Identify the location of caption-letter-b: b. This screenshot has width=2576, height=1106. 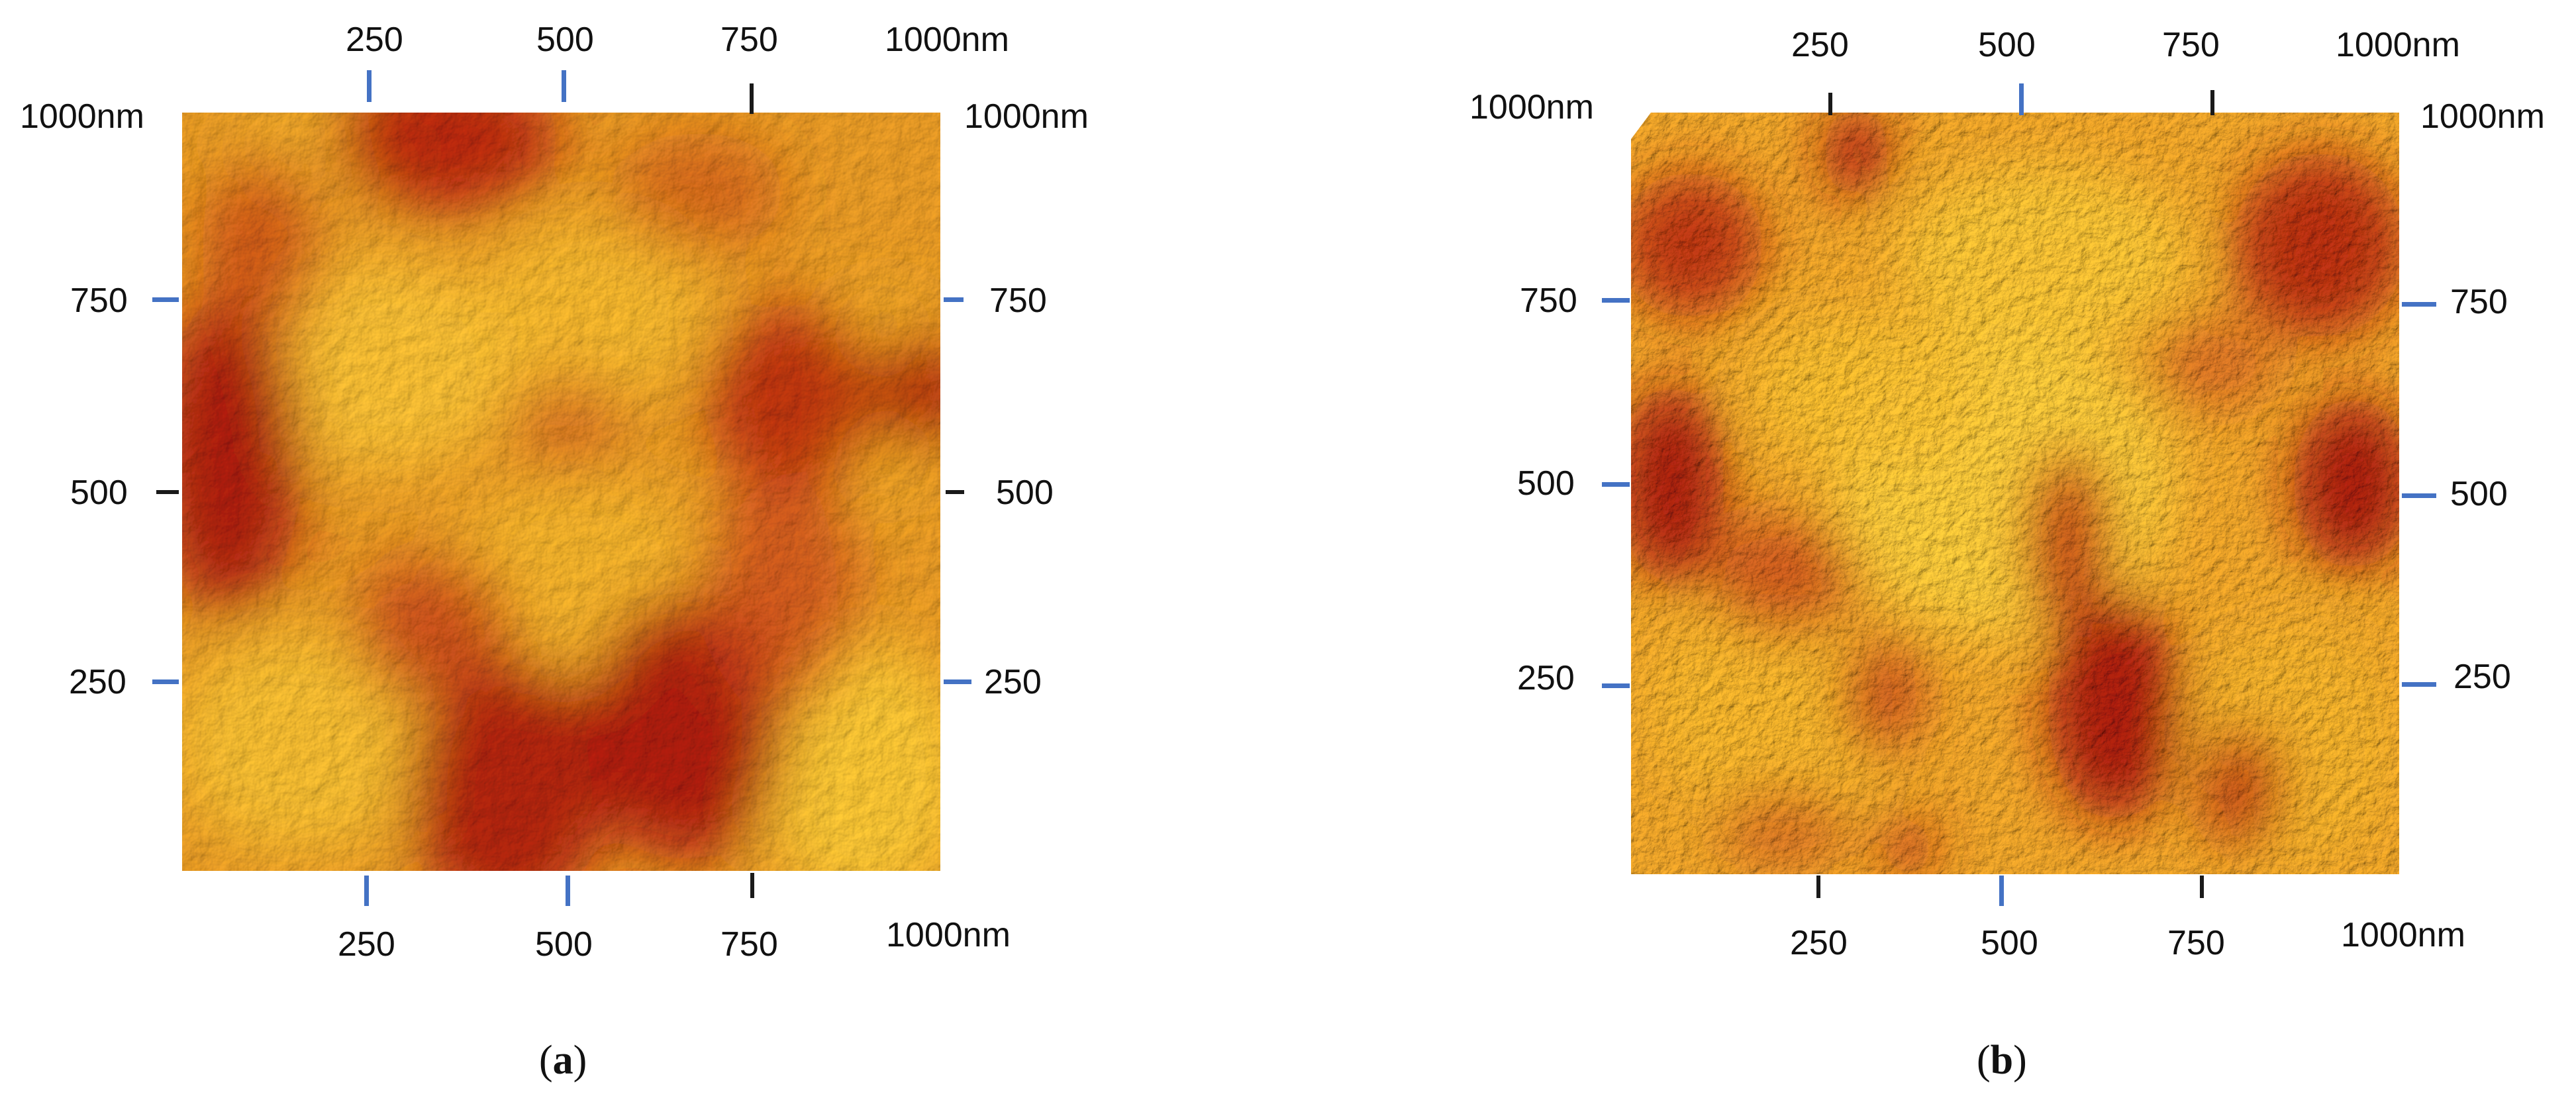
(2002, 1060).